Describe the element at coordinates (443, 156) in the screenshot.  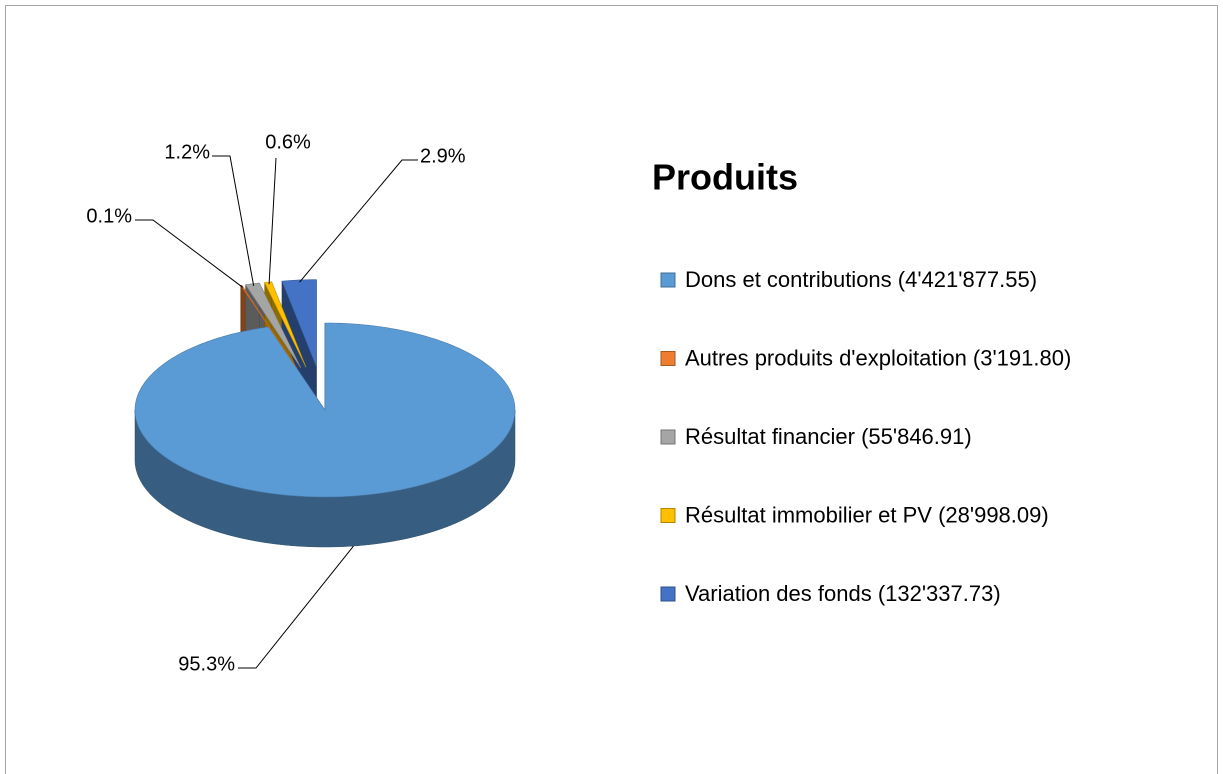
I see `data-label: 2.9%` at that location.